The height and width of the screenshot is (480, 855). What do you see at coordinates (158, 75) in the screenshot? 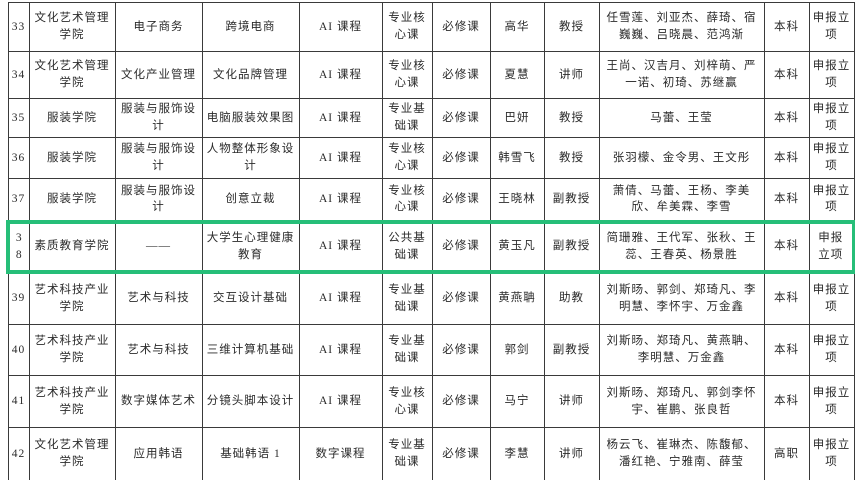
I see `cell-major: 文化产业管理` at bounding box center [158, 75].